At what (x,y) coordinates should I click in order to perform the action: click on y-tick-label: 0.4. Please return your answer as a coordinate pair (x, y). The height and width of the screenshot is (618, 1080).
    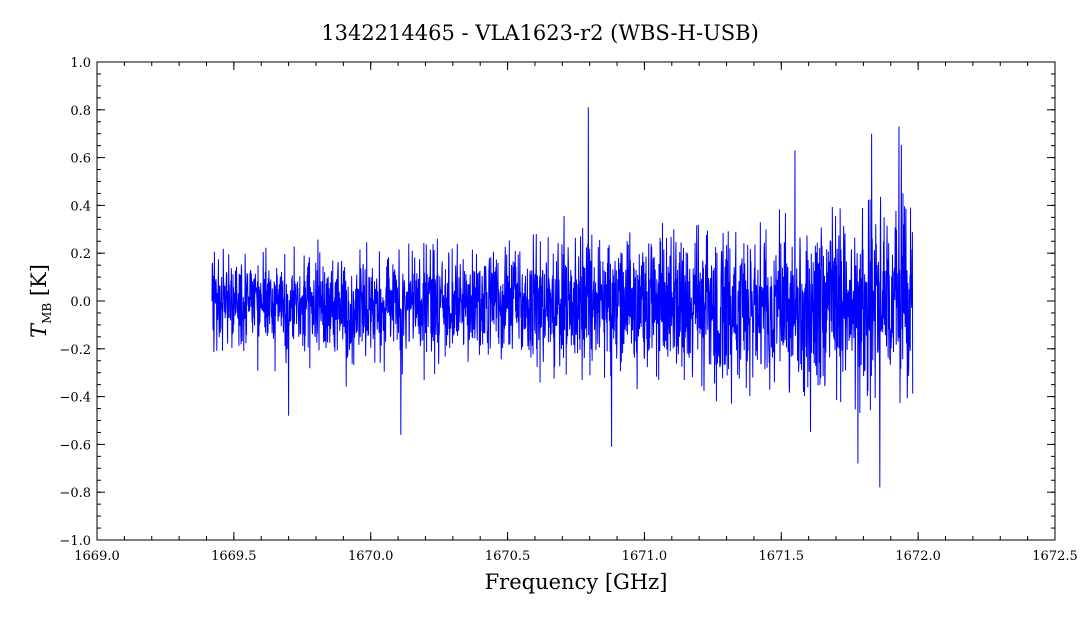
    Looking at the image, I should click on (80, 206).